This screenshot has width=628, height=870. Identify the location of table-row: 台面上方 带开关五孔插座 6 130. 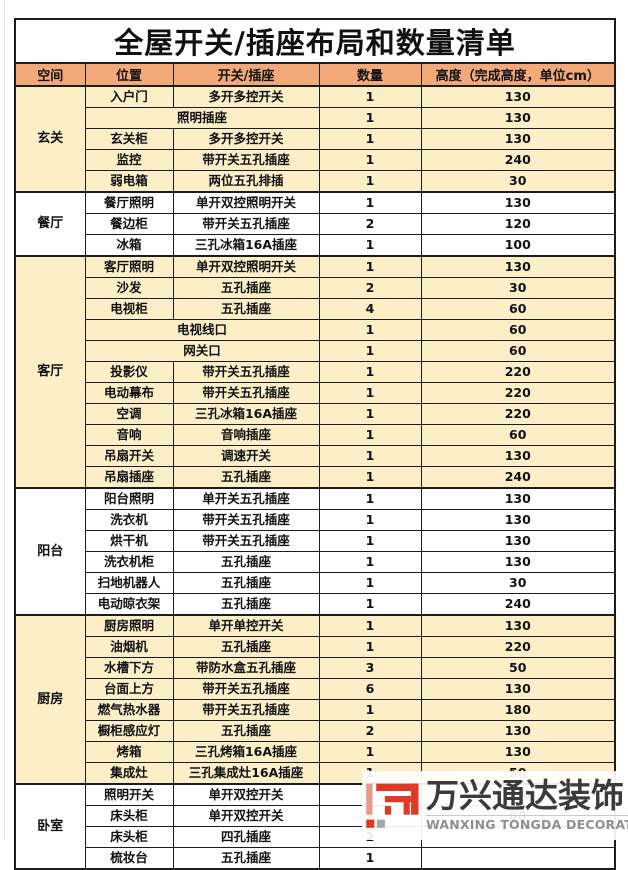
(315, 689).